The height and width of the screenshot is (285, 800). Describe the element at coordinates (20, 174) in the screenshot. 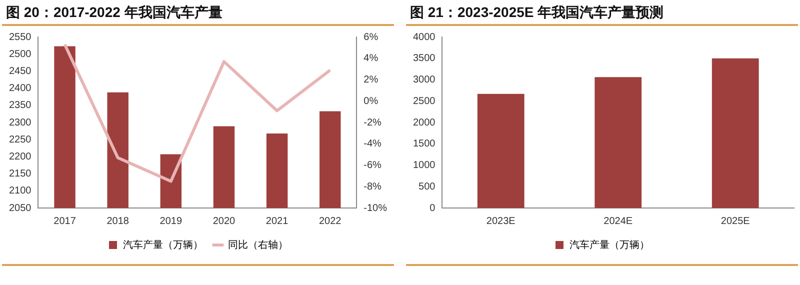

I see `y-tick-label: 2150` at that location.